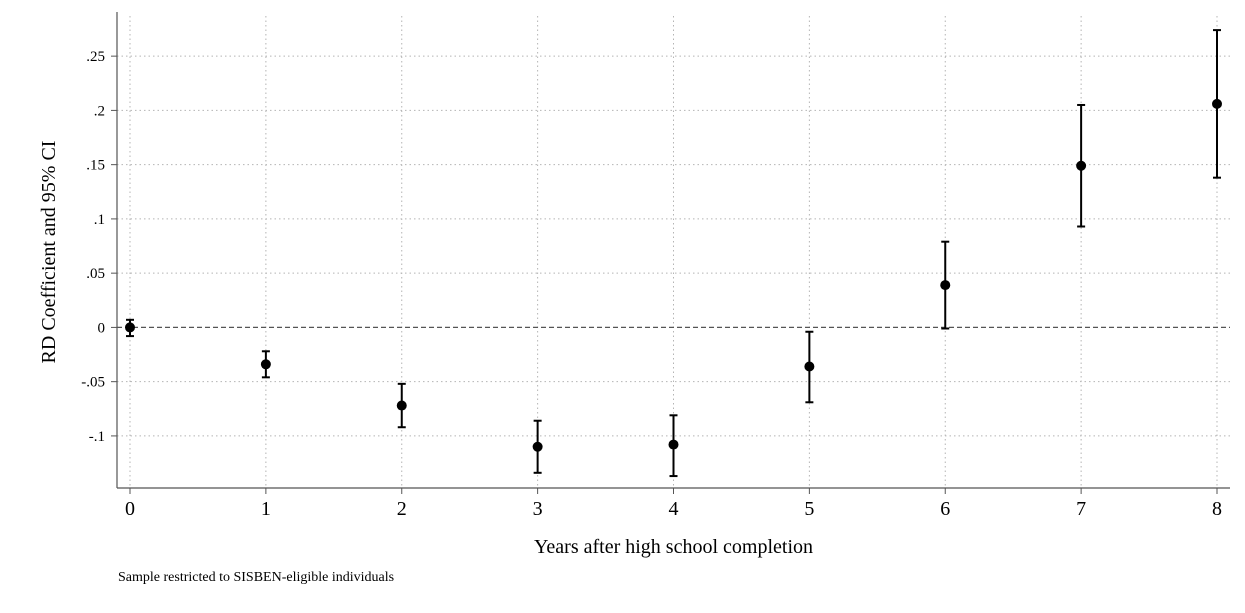 Image resolution: width=1245 pixels, height=613 pixels. Describe the element at coordinates (99, 111) in the screenshot. I see `y-tick-label: .2` at that location.